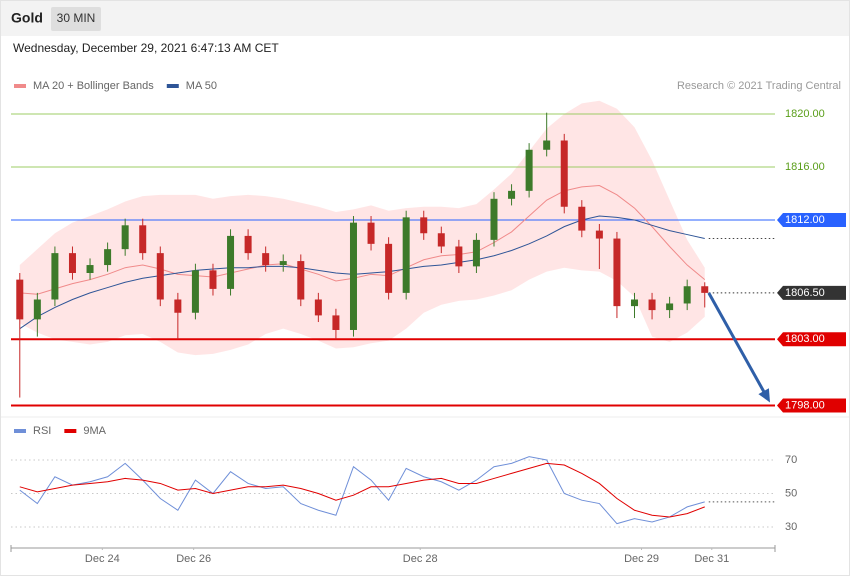 Image resolution: width=850 pixels, height=576 pixels. I want to click on rsi-line, so click(362, 490).